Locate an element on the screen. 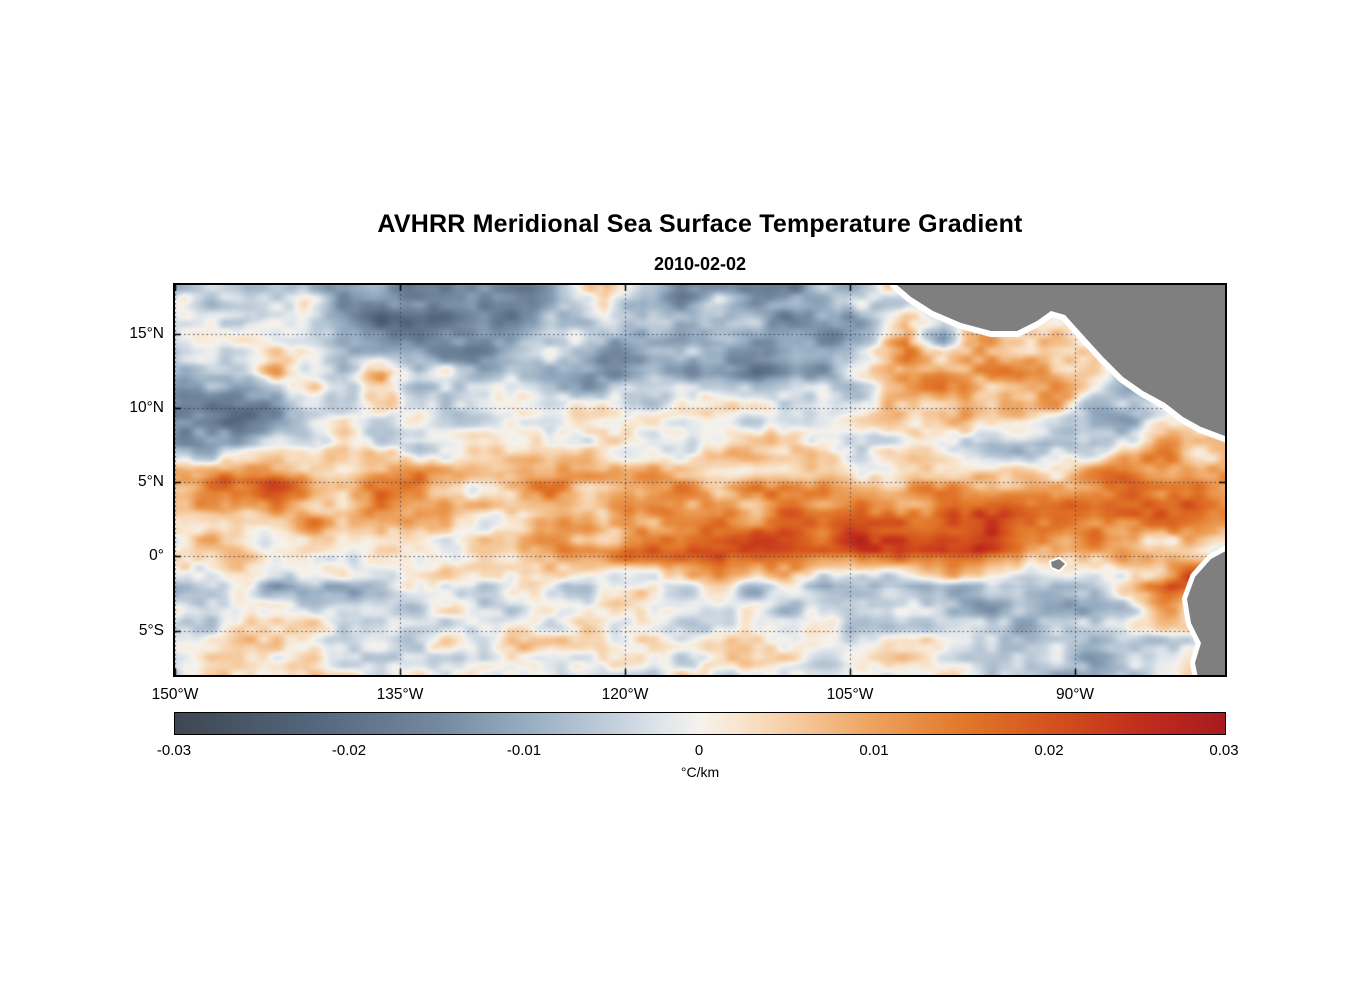  x-tick-label: 135°W is located at coordinates (400, 694).